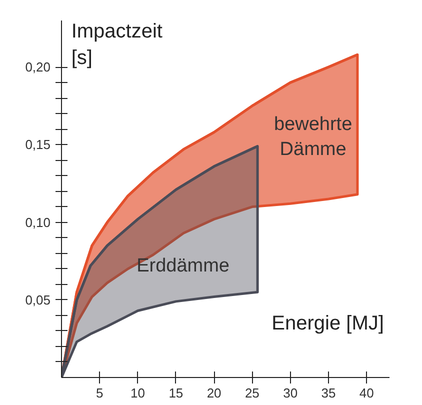  I want to click on x-axis-title: Energie [MJ], so click(328, 323).